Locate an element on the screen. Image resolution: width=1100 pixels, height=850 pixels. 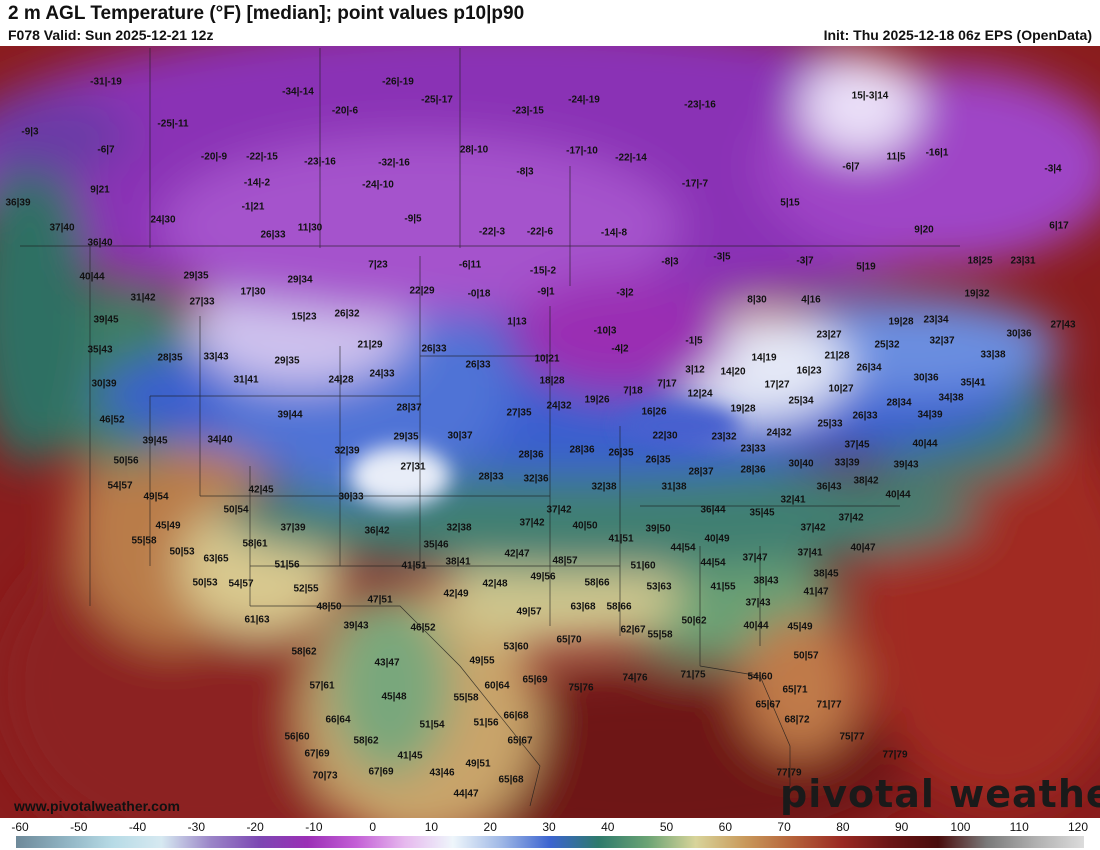
point-value-label: 50|53 is located at coordinates (205, 583).